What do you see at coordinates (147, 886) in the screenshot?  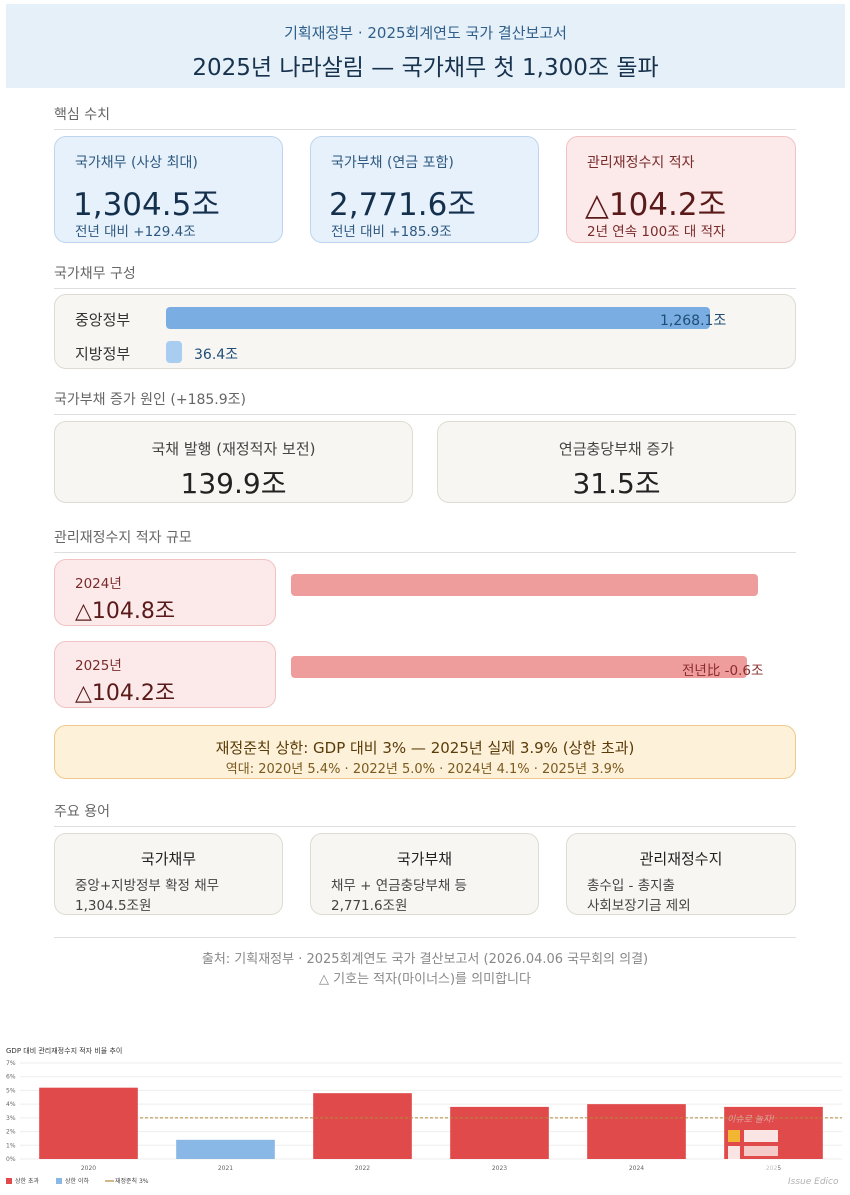 I see `term-national-debt-desc: 중앙+지방정부 확정 채무` at bounding box center [147, 886].